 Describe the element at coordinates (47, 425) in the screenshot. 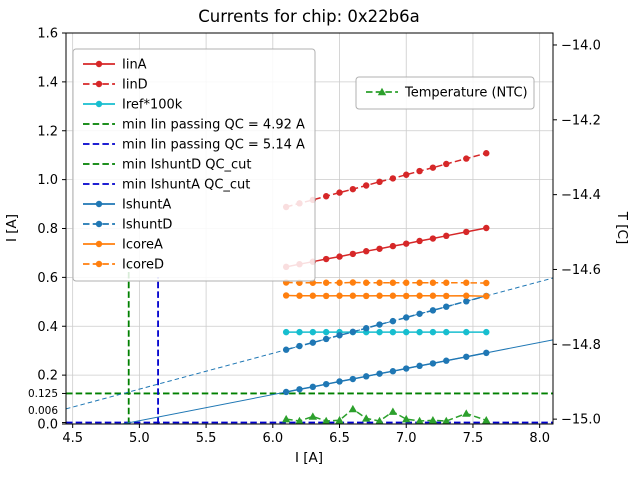

I see `svg-text: 0.0` at that location.